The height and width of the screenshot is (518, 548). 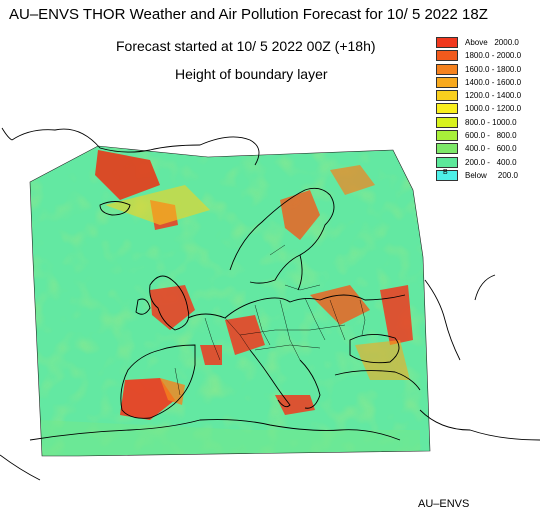 I want to click on legend-swatch: B, so click(x=447, y=174).